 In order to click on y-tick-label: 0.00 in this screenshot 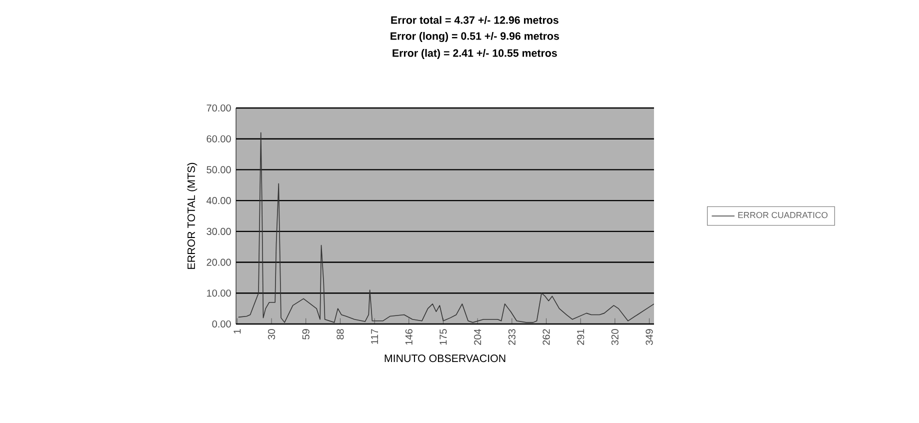, I will do `click(221, 324)`.